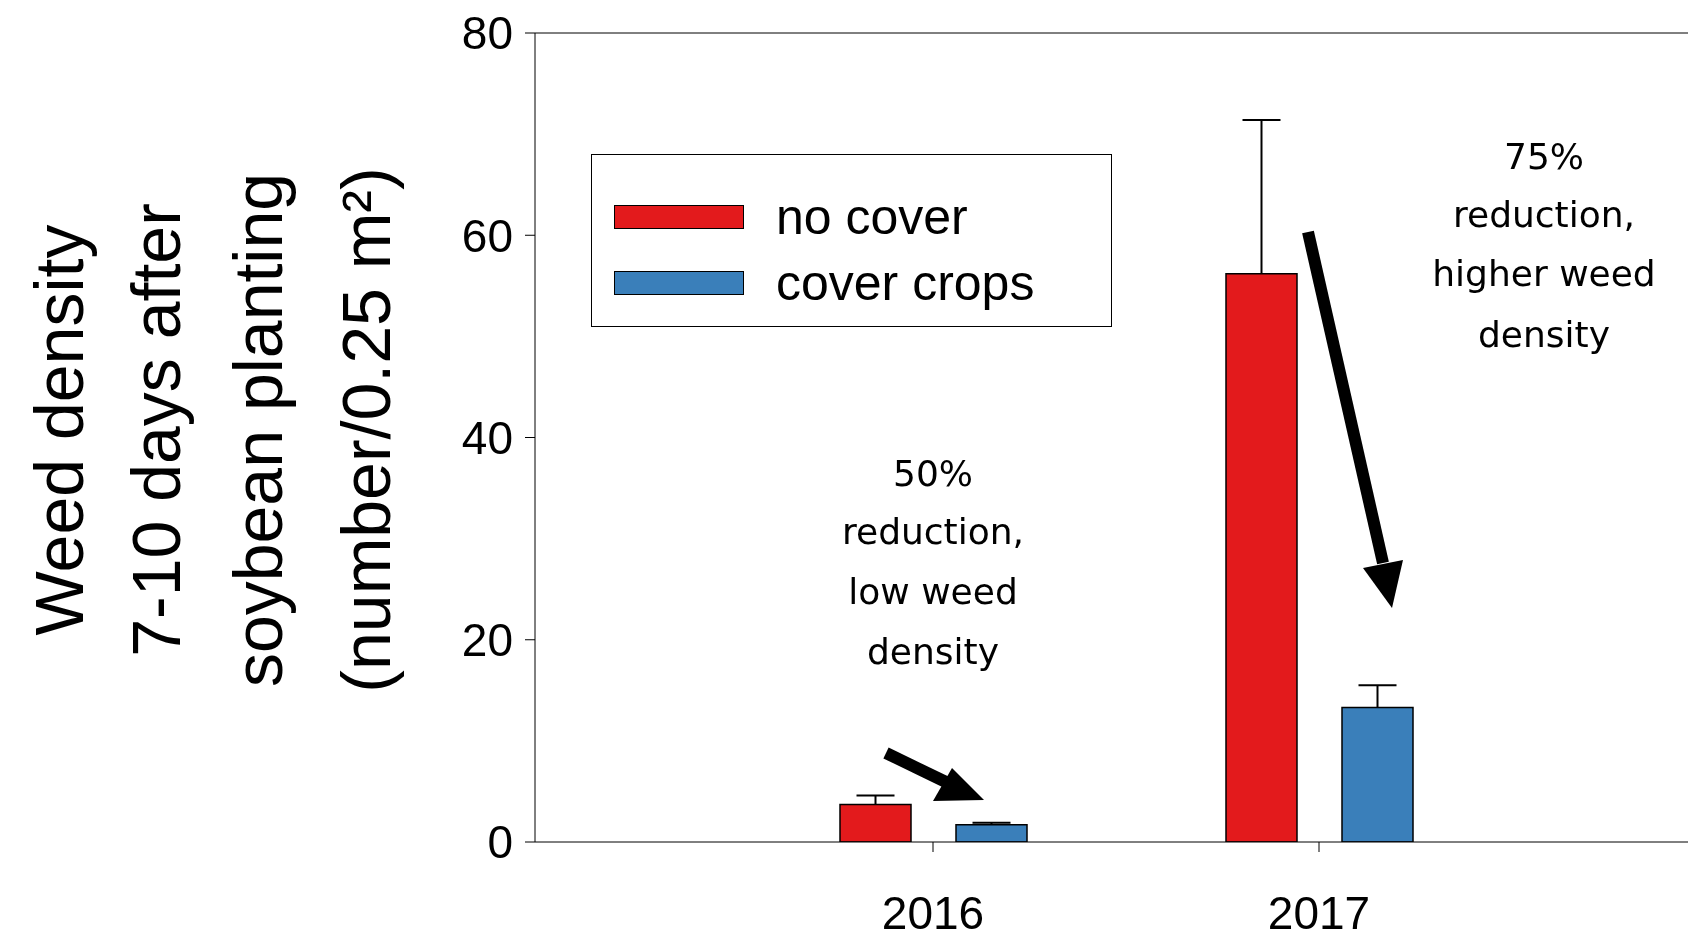 This screenshot has width=1688, height=940. What do you see at coordinates (487, 33) in the screenshot?
I see `y-tick-label: 80` at bounding box center [487, 33].